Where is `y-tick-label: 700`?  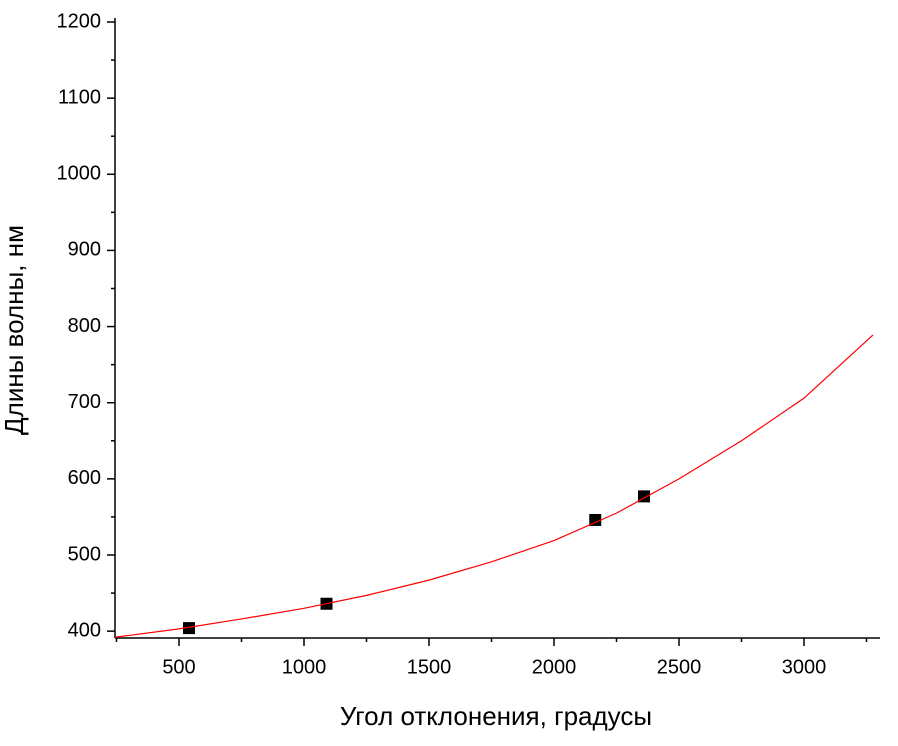
y-tick-label: 700 is located at coordinates (84, 402).